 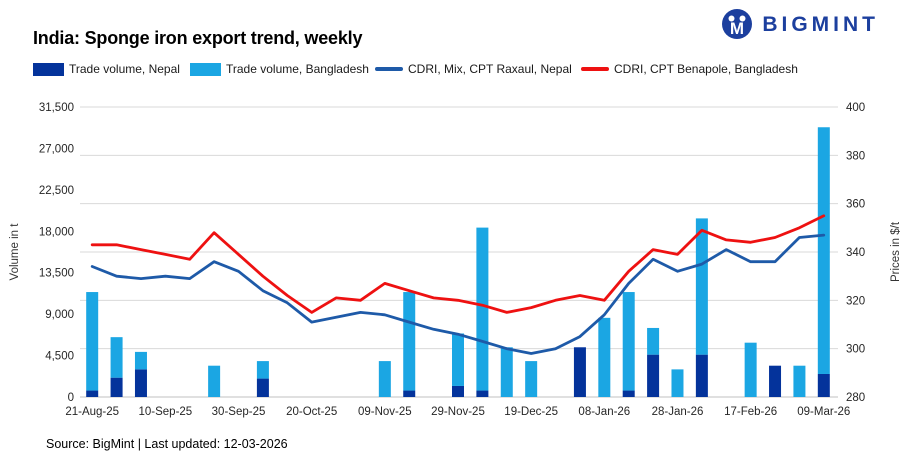 What do you see at coordinates (595, 69) in the screenshot?
I see `bangladesh-line-swatch` at bounding box center [595, 69].